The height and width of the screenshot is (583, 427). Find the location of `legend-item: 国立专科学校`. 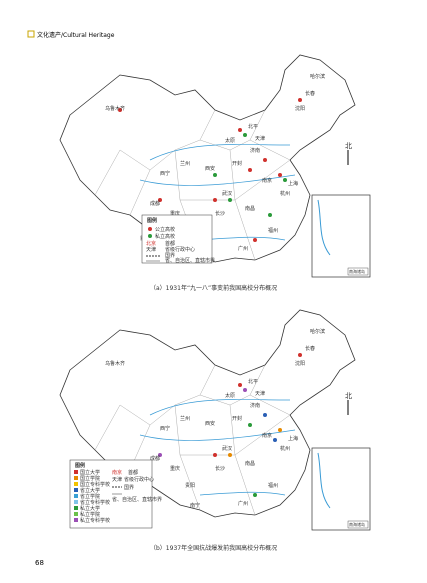

legend-item: 国立专科学校 is located at coordinates (95, 484).